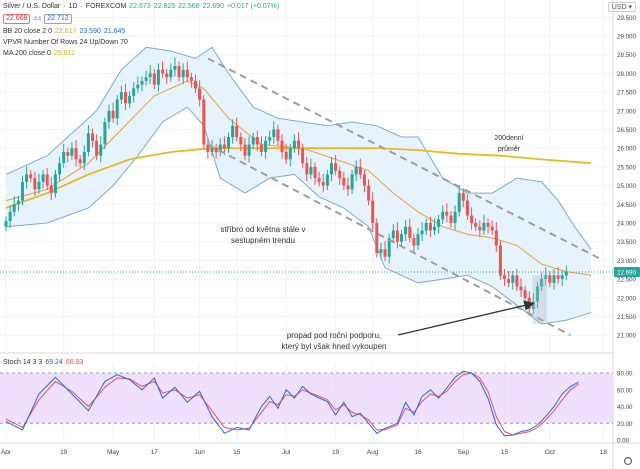 Image resolution: width=640 pixels, height=469 pixels. I want to click on price-tick-label: 29.000, so click(626, 37).